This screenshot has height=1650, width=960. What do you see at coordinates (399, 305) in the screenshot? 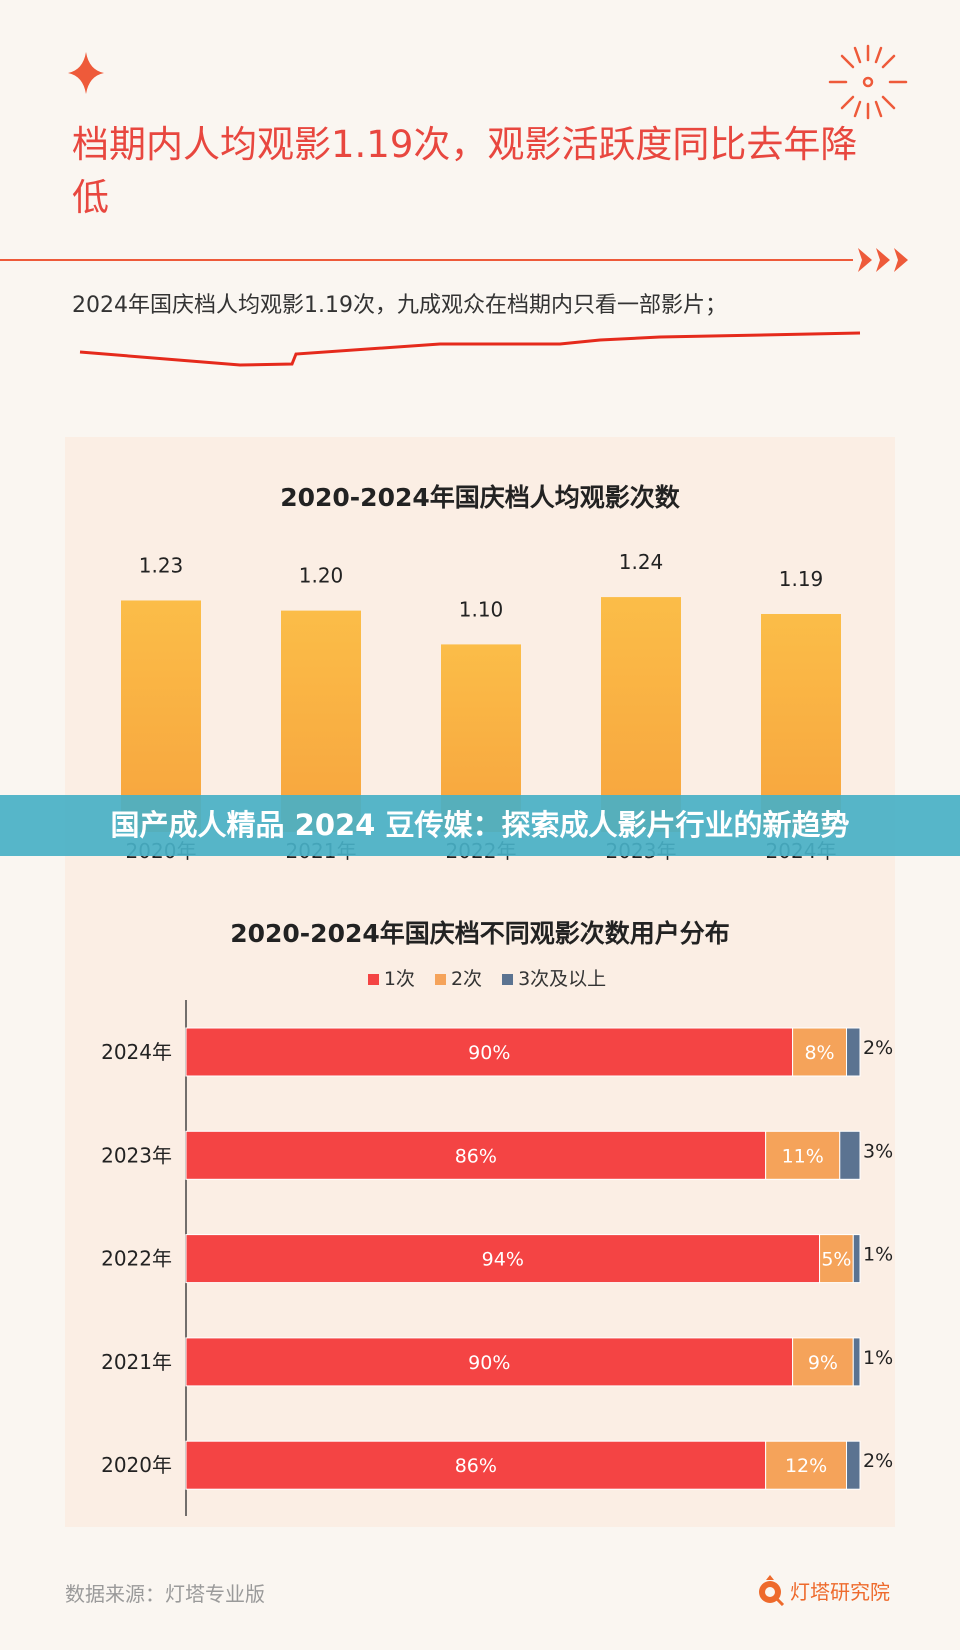
I see `page-subtitle: 2024年国庆档人均观影1.19次，九成观众在档期内只看一部影片；` at bounding box center [399, 305].